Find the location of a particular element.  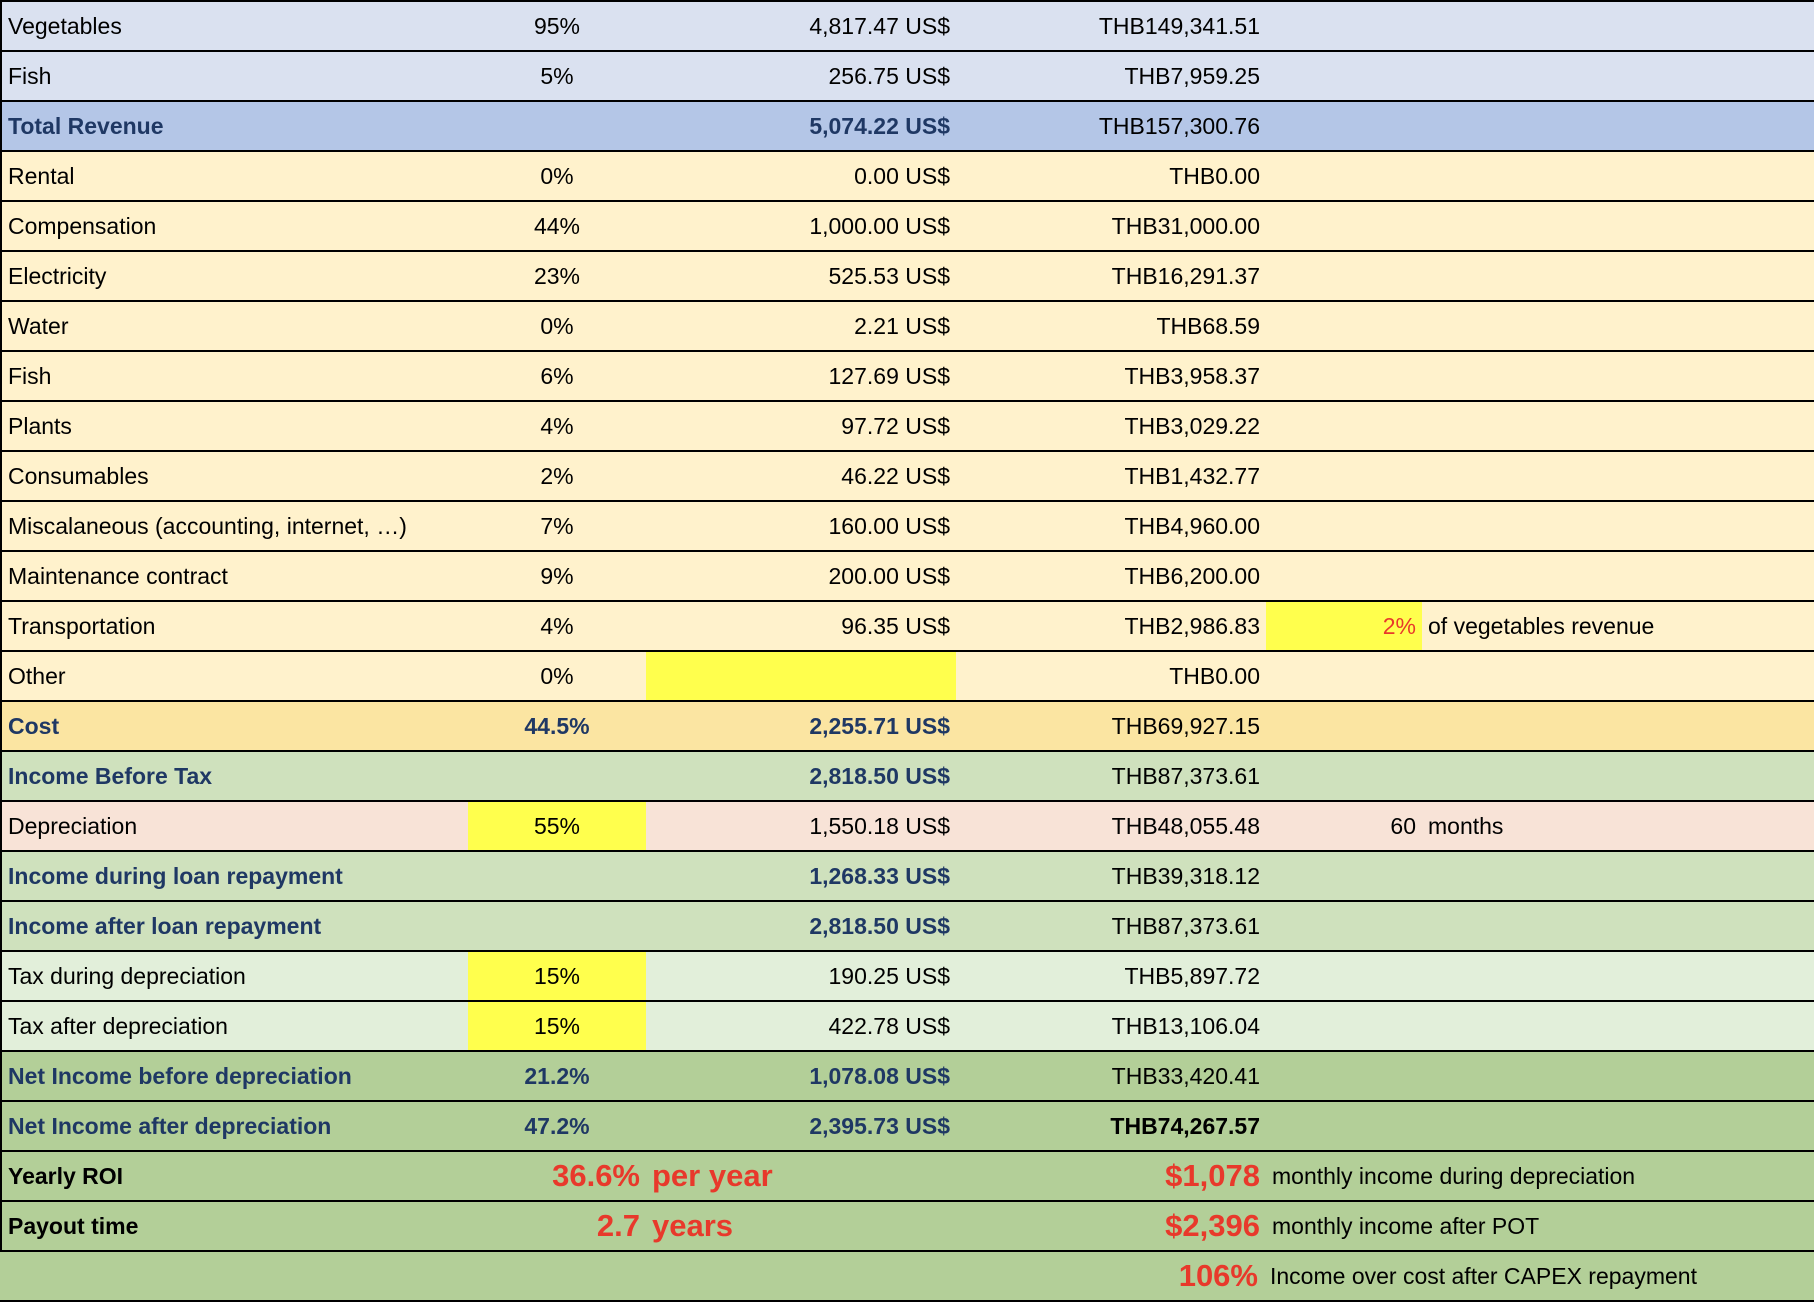

cell-thb: THB16,291.37 is located at coordinates (1185, 275).